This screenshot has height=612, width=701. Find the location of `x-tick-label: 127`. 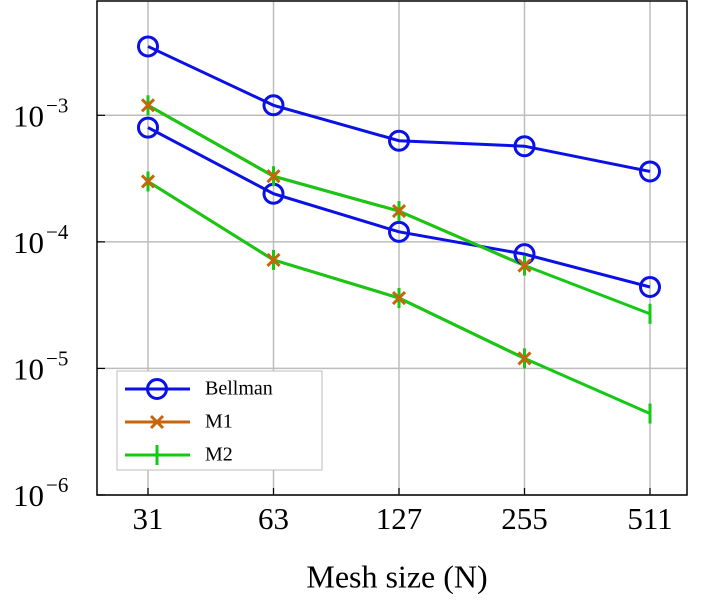

x-tick-label: 127 is located at coordinates (399, 518).